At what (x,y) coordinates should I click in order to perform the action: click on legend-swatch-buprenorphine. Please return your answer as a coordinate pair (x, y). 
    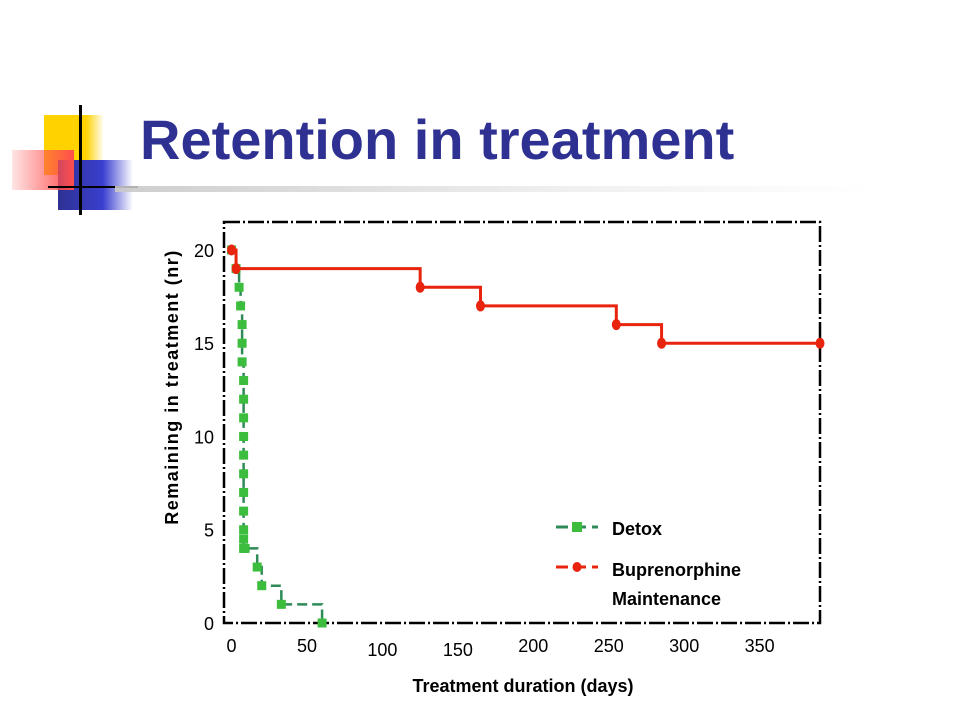
    Looking at the image, I should click on (577, 567).